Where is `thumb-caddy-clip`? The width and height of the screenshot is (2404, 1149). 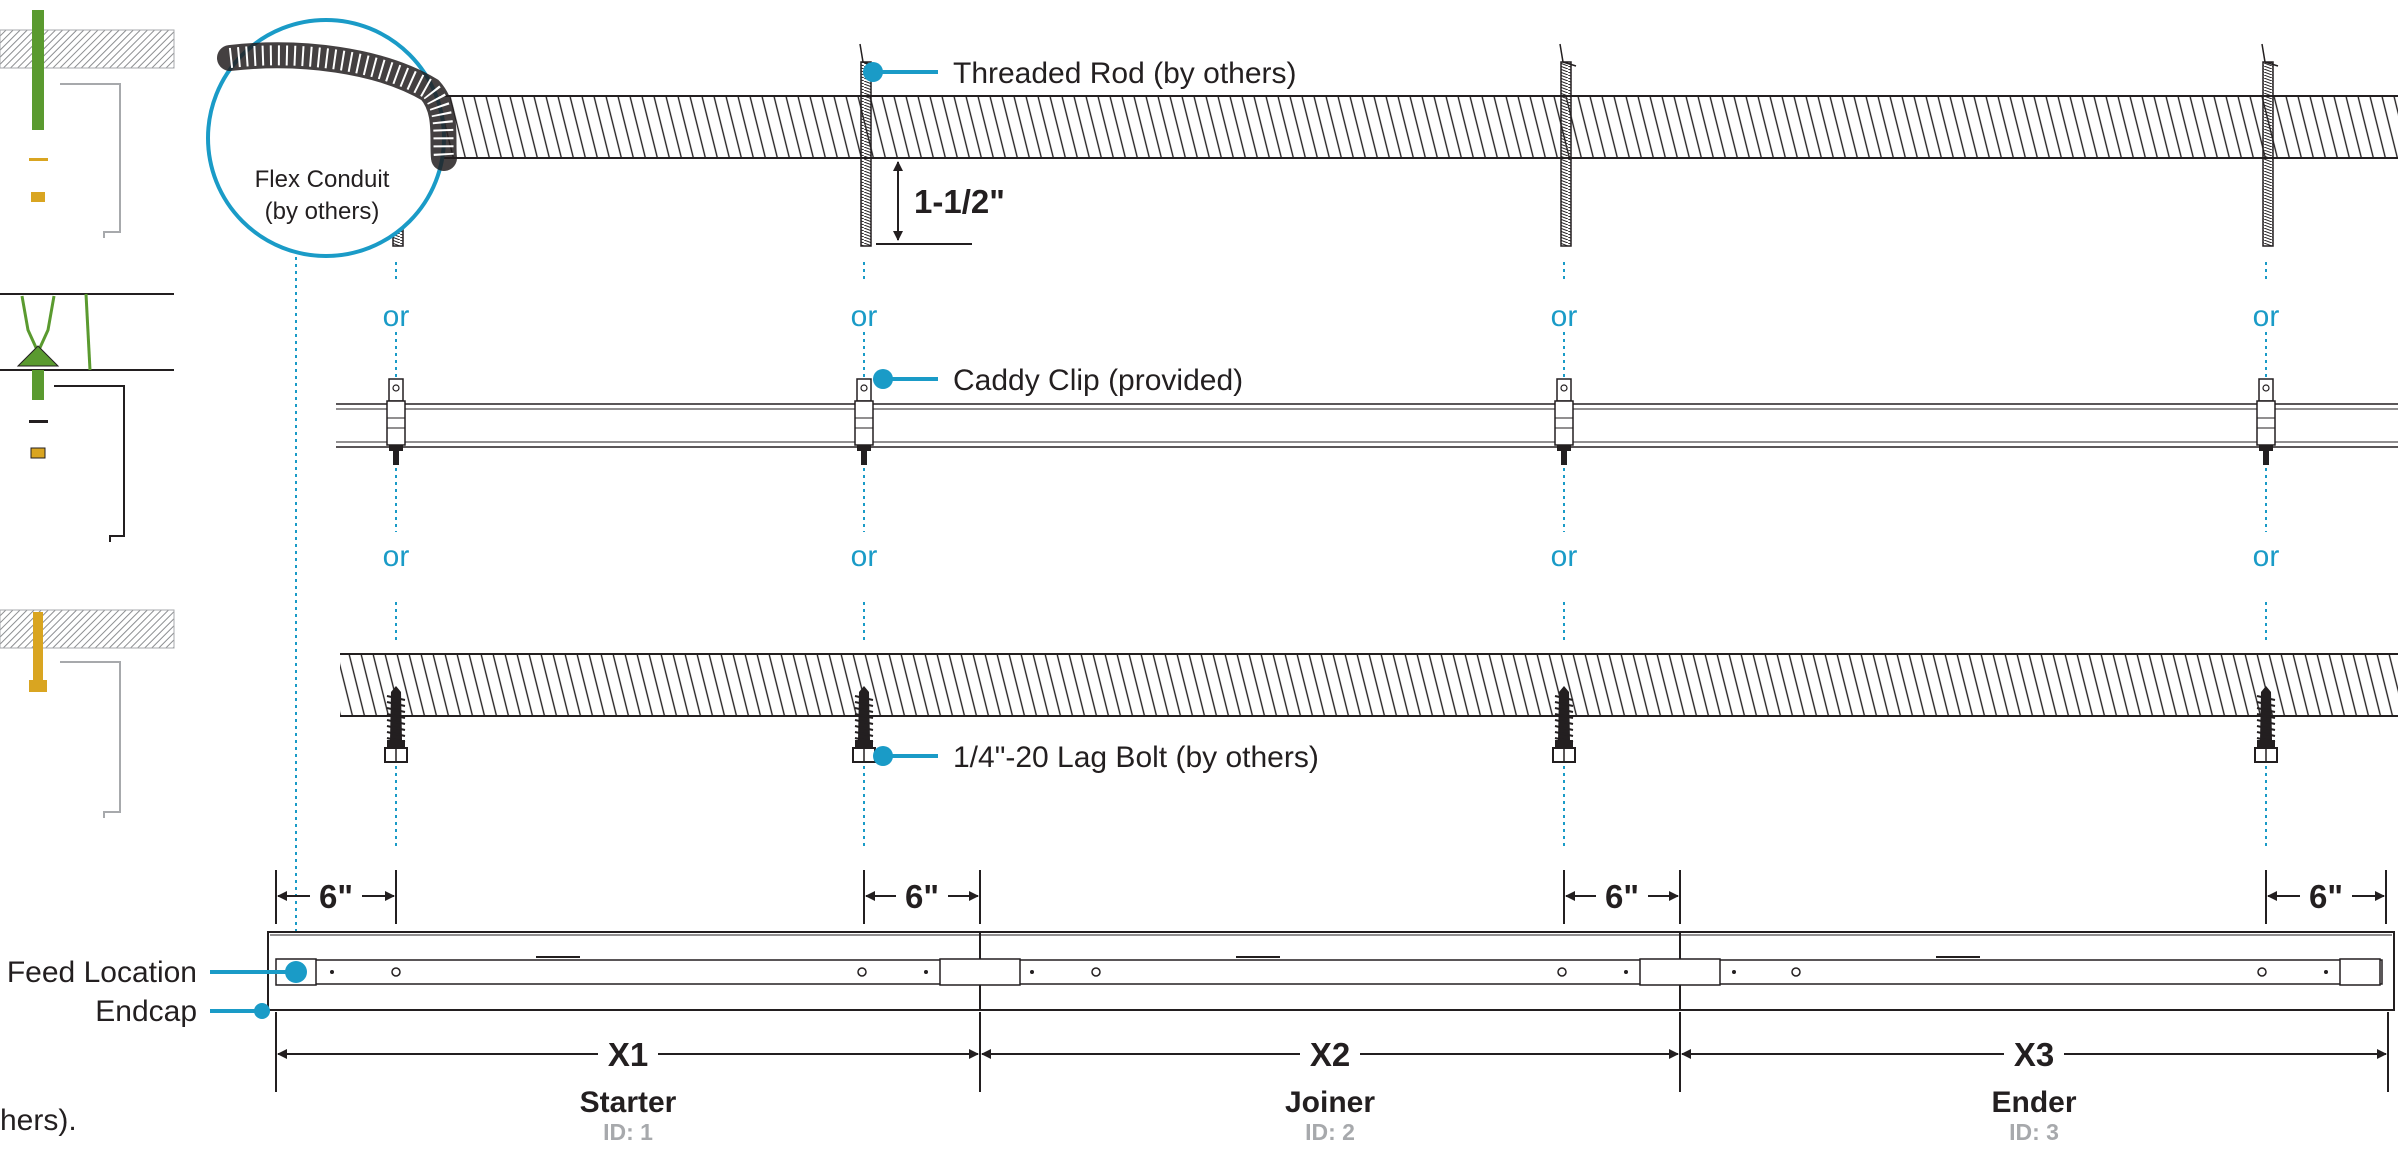
thumb-caddy-clip is located at coordinates (87, 417).